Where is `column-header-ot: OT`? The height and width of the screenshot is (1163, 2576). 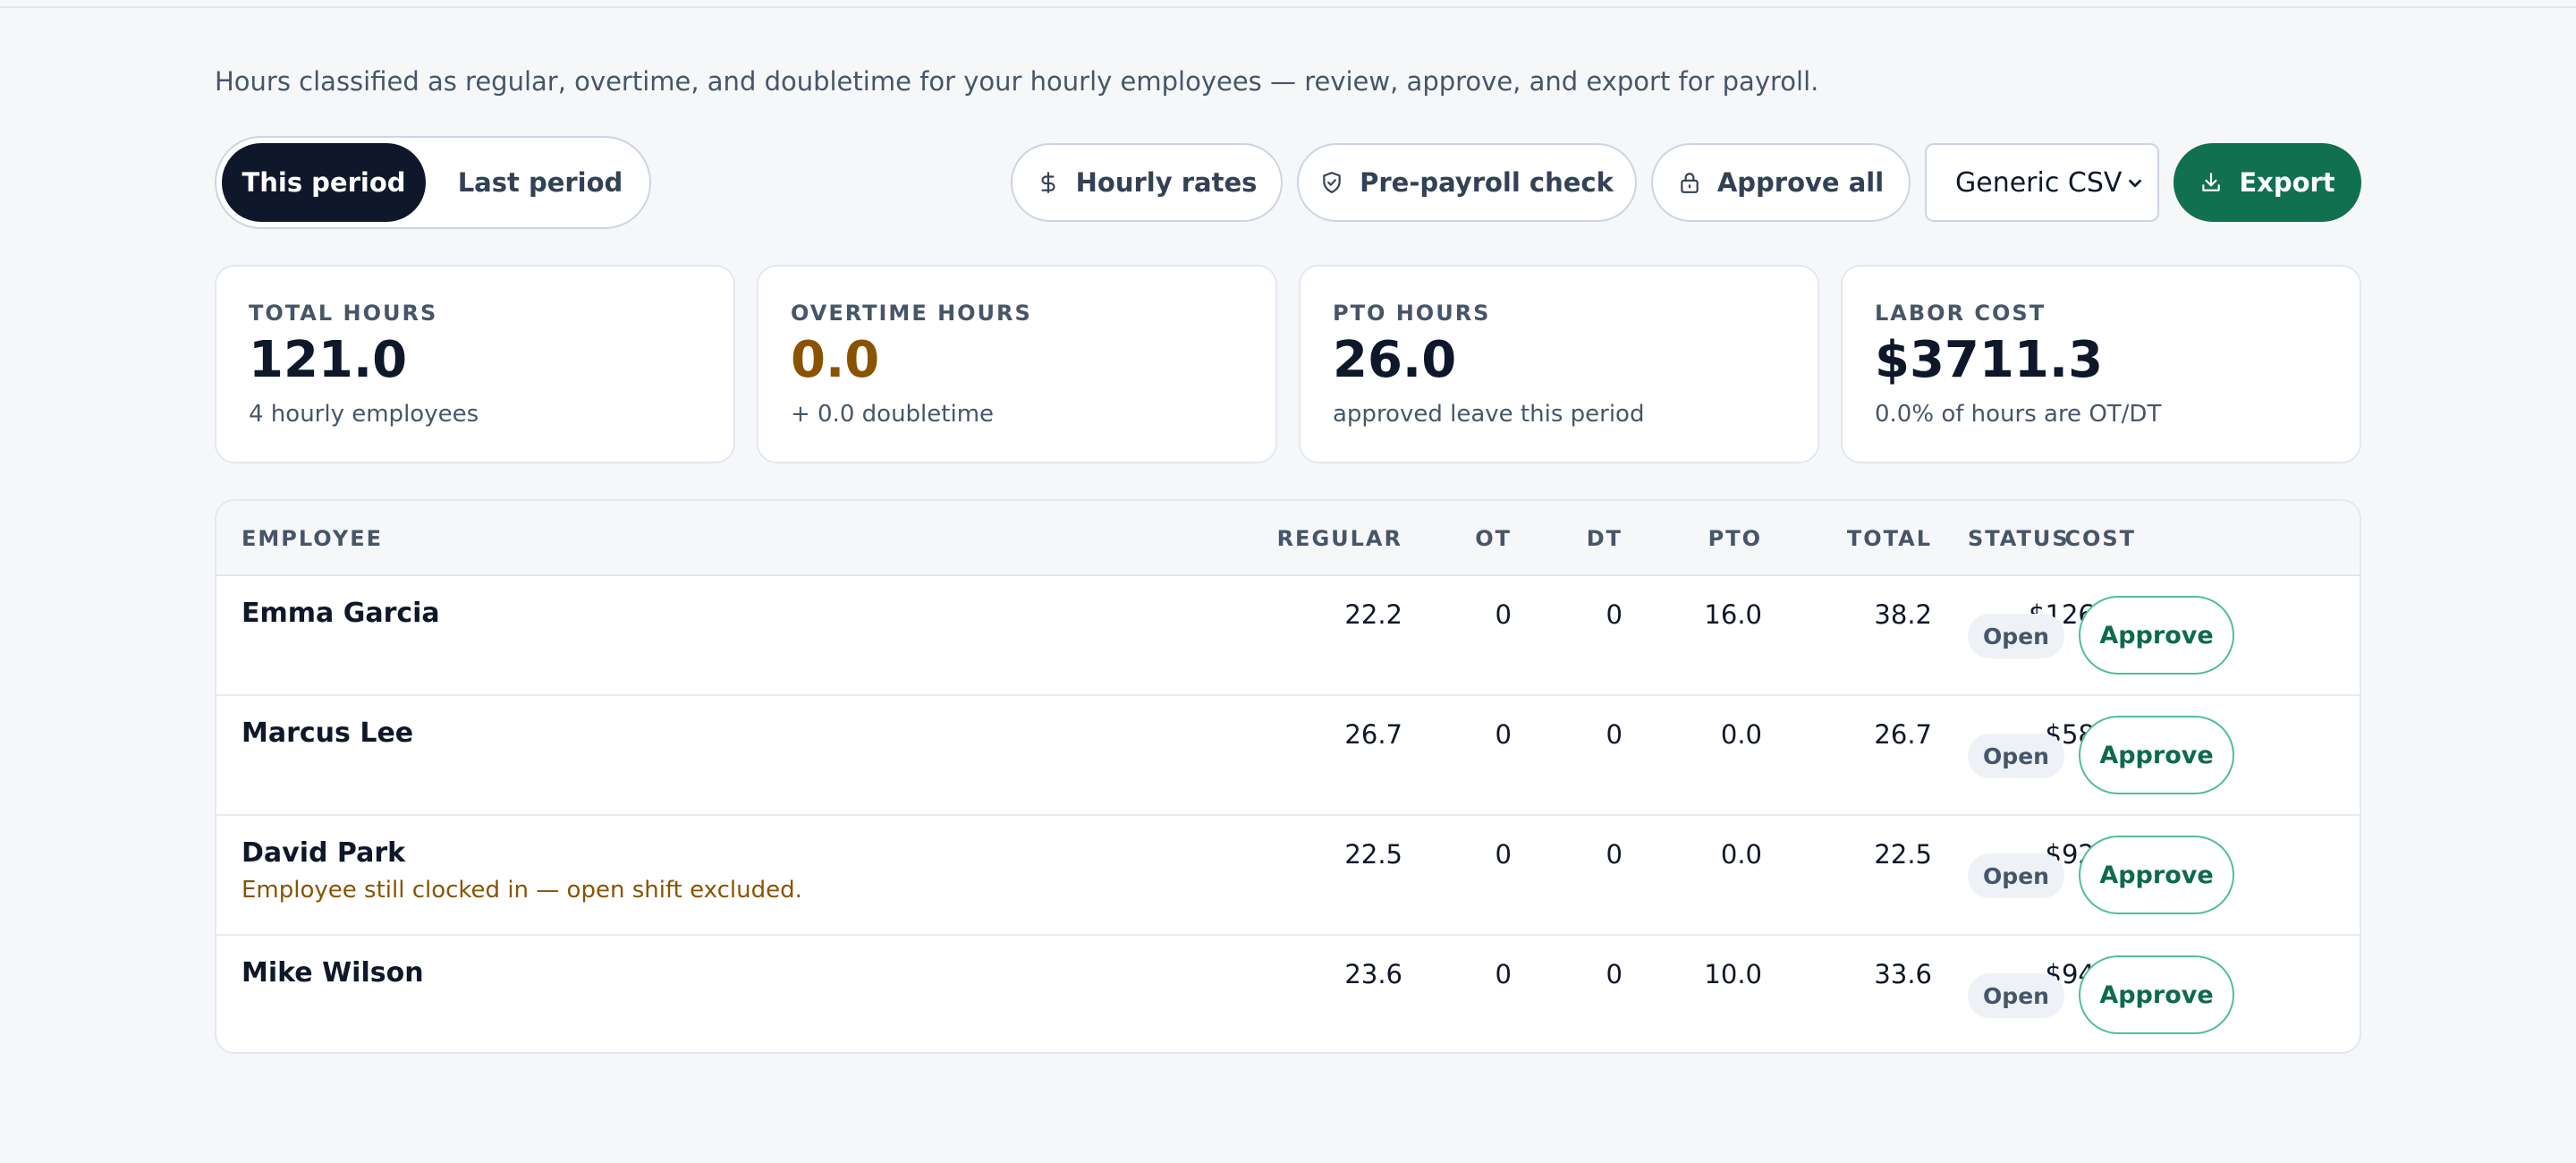
column-header-ot: OT is located at coordinates (1493, 538).